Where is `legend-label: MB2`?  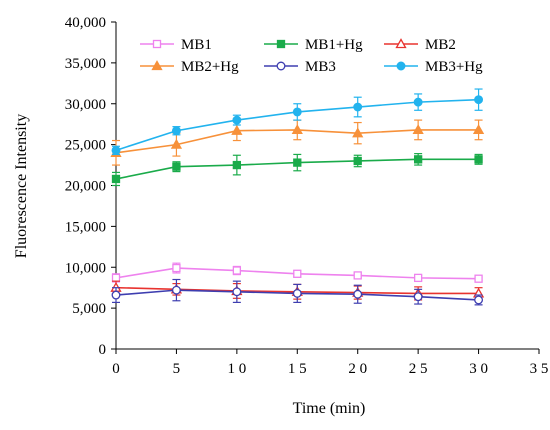
legend-label: MB2 is located at coordinates (440, 45).